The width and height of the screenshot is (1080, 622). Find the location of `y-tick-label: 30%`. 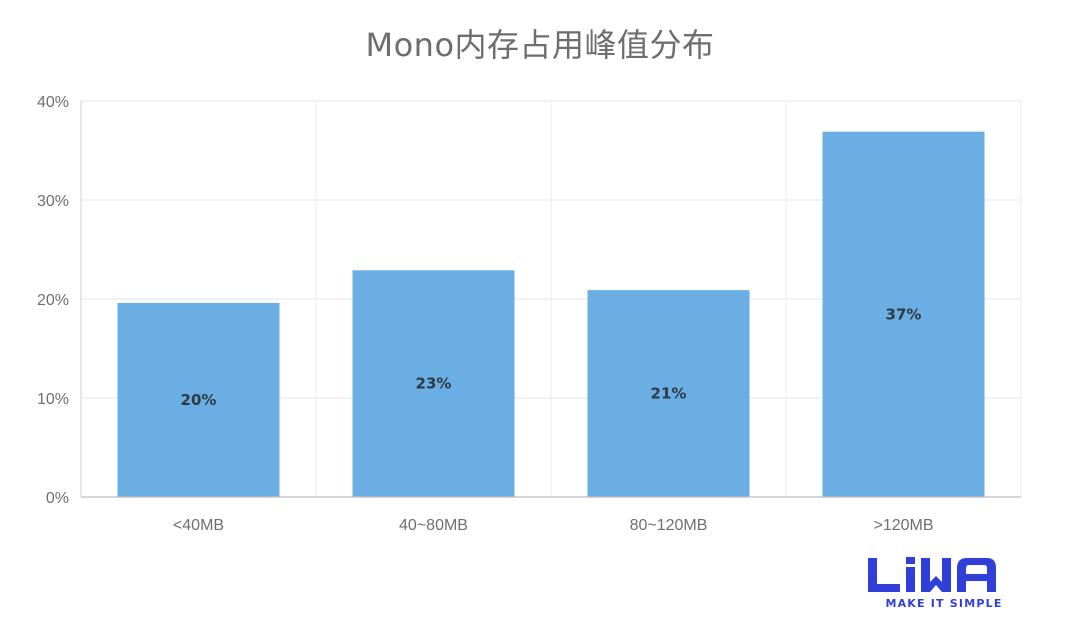

y-tick-label: 30% is located at coordinates (53, 201).